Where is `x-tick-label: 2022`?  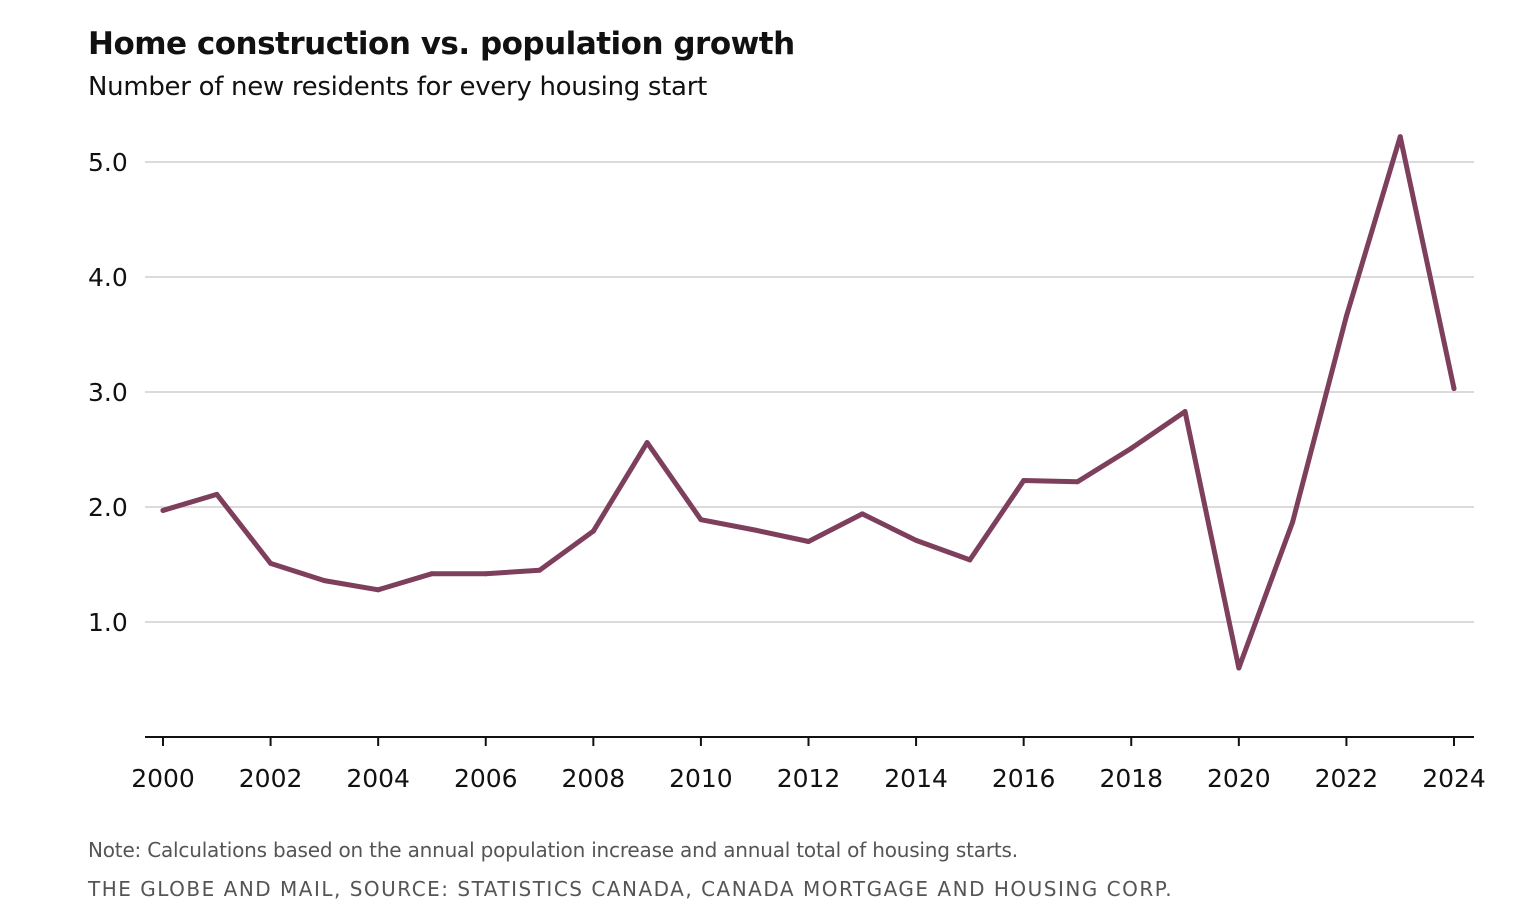
x-tick-label: 2022 is located at coordinates (1347, 778).